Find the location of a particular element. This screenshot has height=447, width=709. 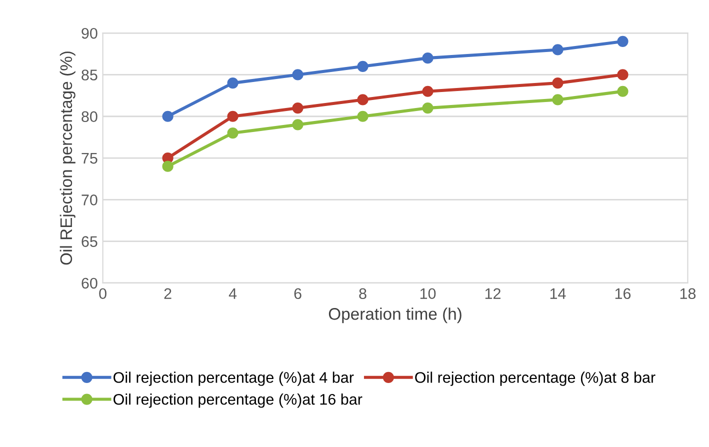

x-tick-label: 12 is located at coordinates (492, 293).